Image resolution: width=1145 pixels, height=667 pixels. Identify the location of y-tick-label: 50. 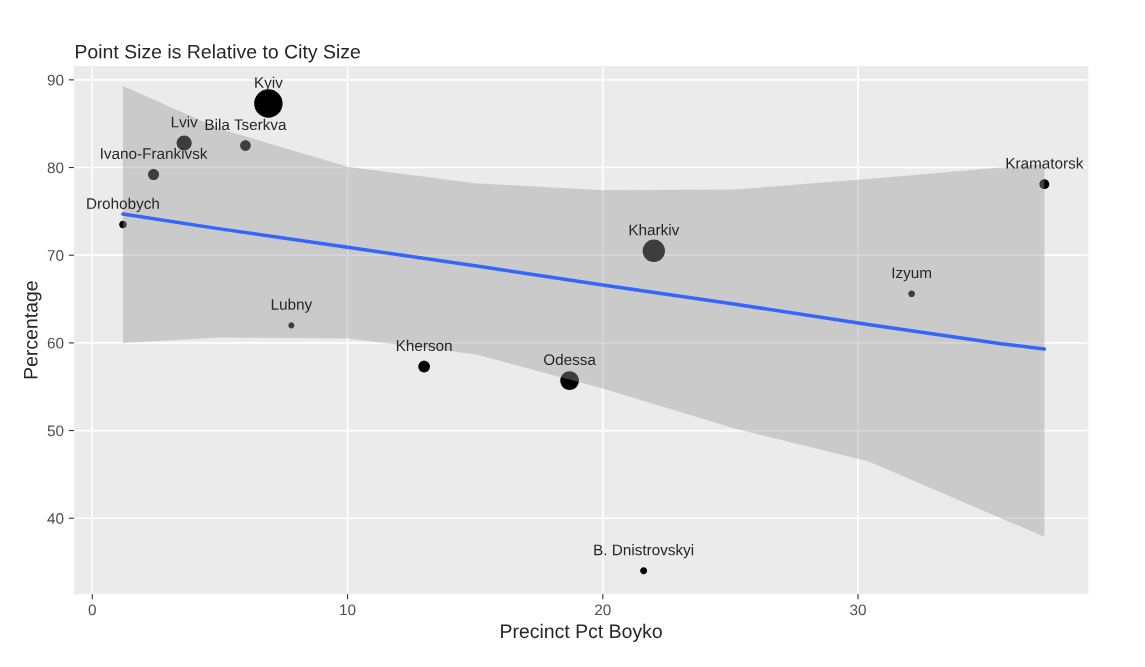
(55, 431).